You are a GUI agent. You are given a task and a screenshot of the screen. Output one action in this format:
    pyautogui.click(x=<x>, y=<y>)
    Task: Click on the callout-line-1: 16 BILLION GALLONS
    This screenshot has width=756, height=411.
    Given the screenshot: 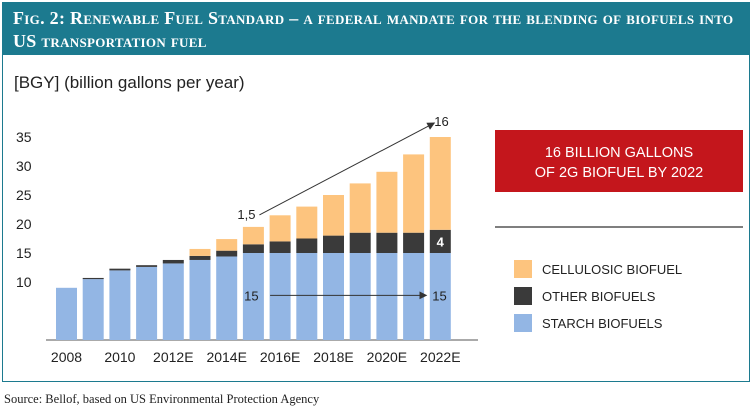 What is the action you would take?
    pyautogui.click(x=619, y=153)
    